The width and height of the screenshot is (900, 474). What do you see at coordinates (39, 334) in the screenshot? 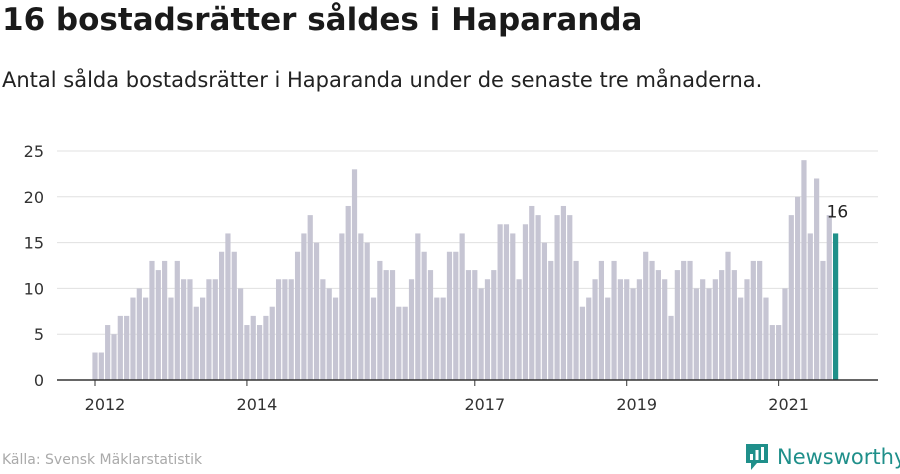
I see `y-tick-label: 5` at bounding box center [39, 334].